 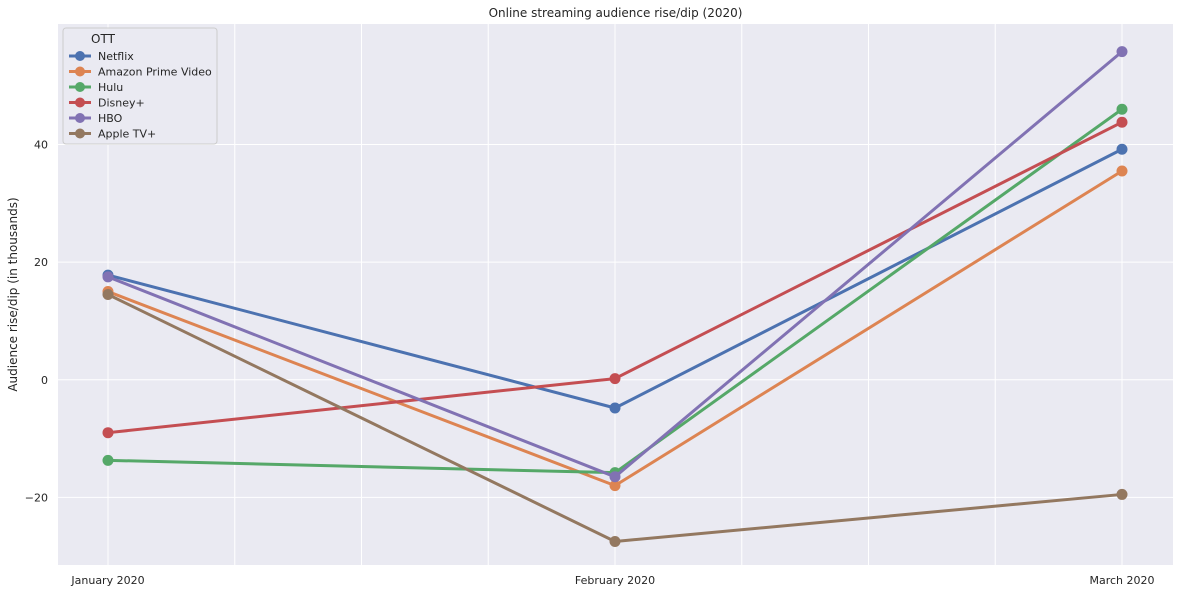 I want to click on legend-item: Apple TV+, so click(x=112, y=134).